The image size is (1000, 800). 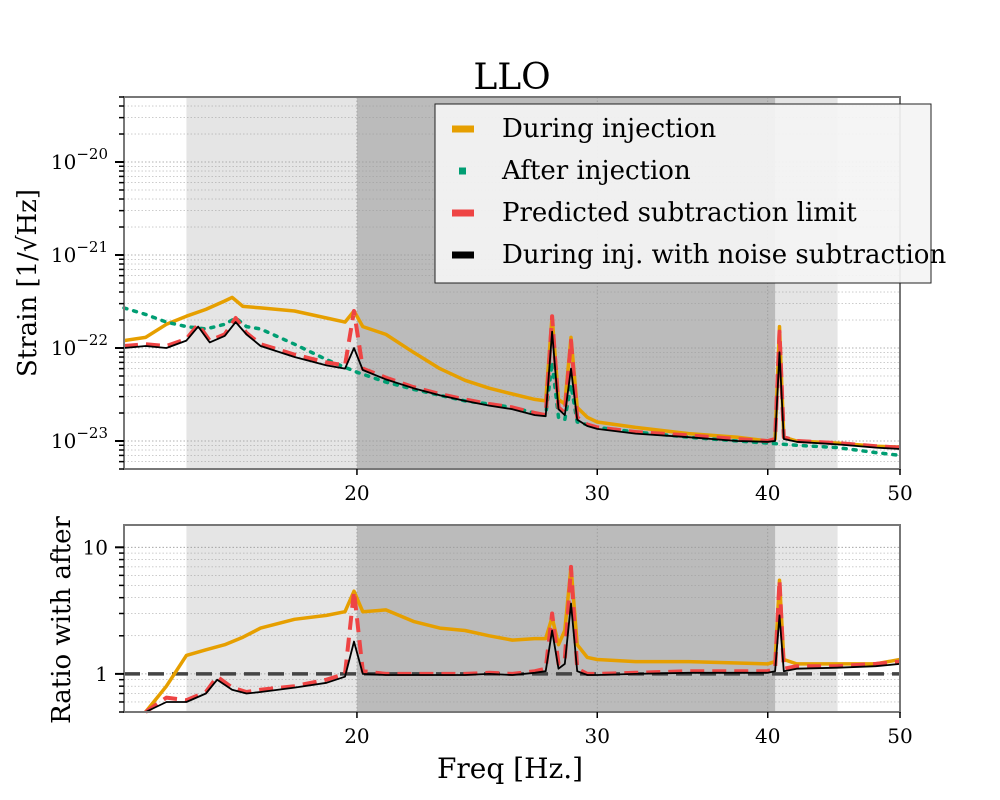 I want to click on y-tick-label: 1, so click(x=101, y=674).